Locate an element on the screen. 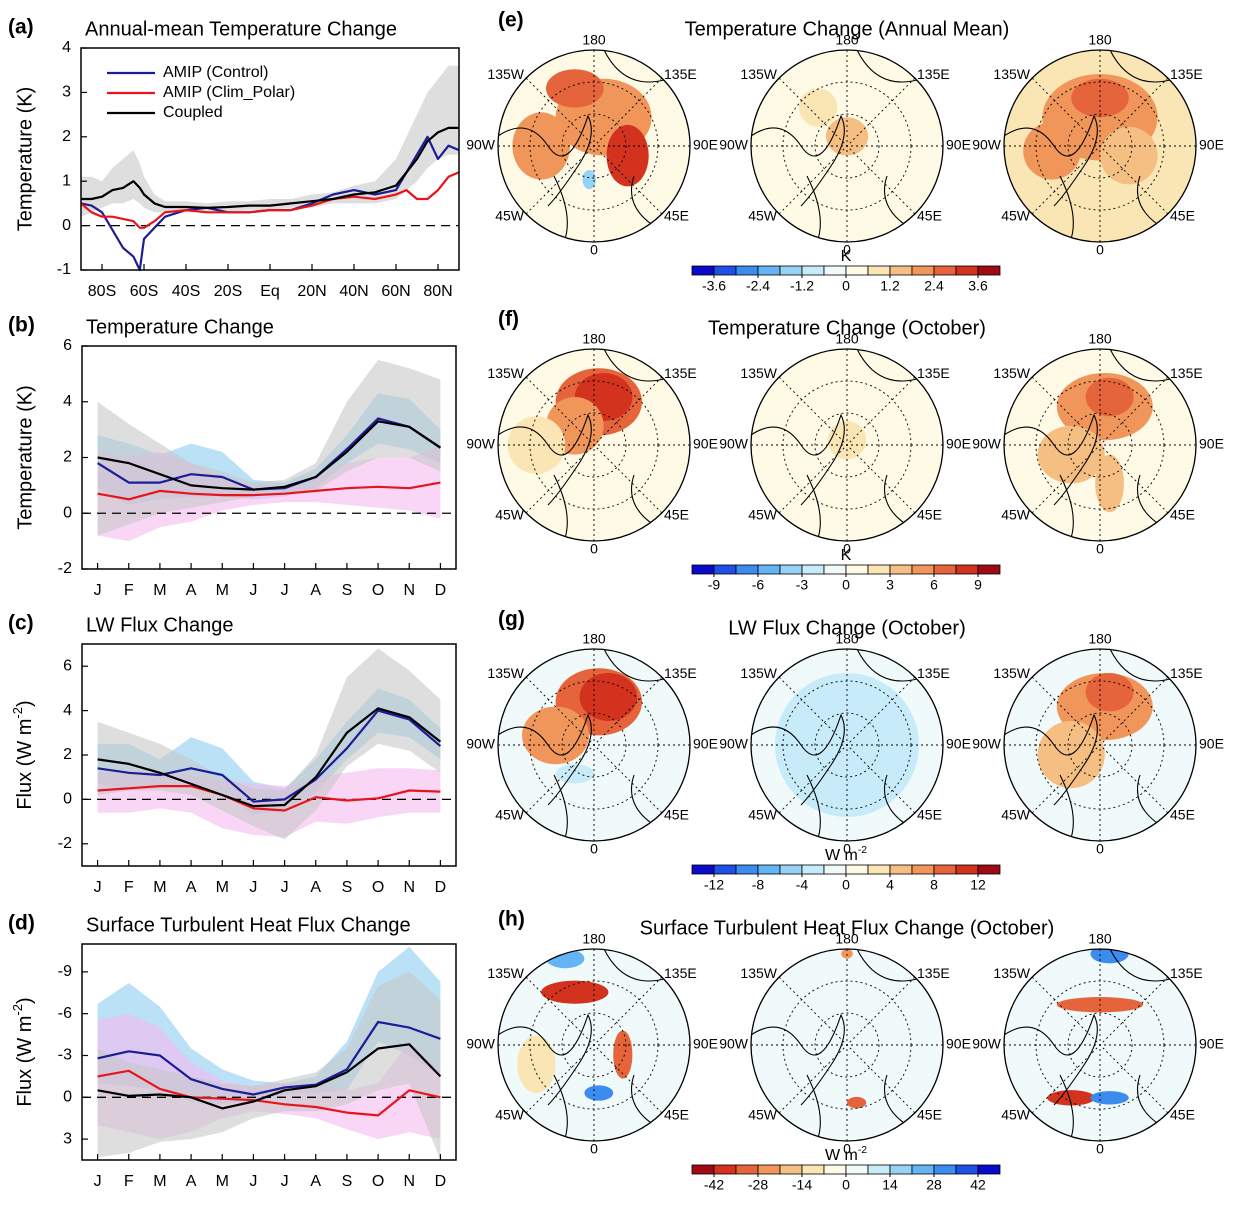  panel-label: (f) is located at coordinates (508, 319).